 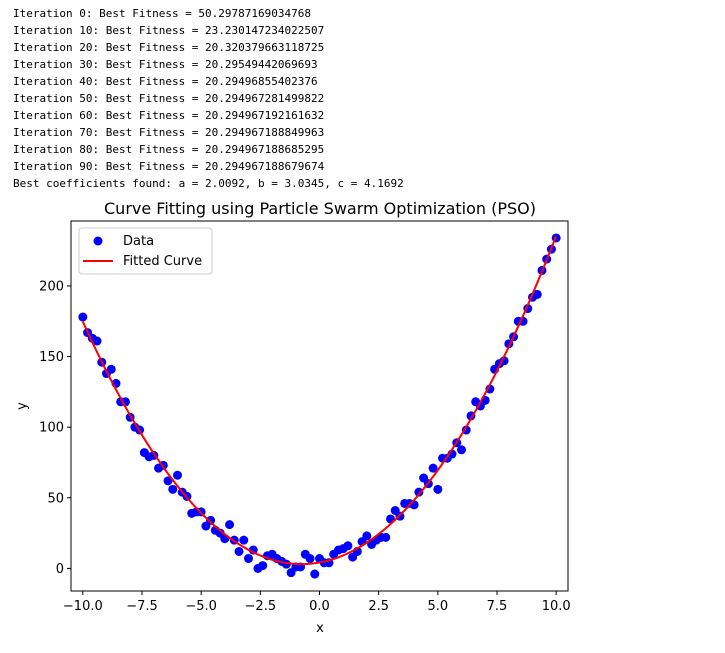 I want to click on y-tick-label: 200, so click(x=51, y=286).